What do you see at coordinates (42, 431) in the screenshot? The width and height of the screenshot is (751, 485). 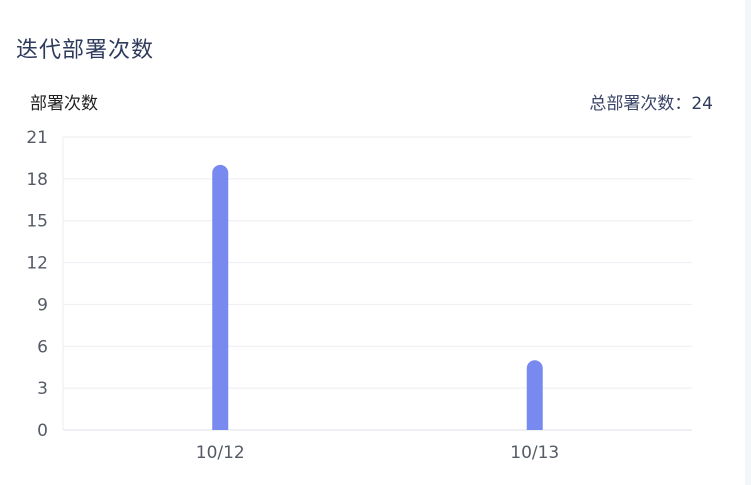 I see `y-tick-label: 0` at bounding box center [42, 431].